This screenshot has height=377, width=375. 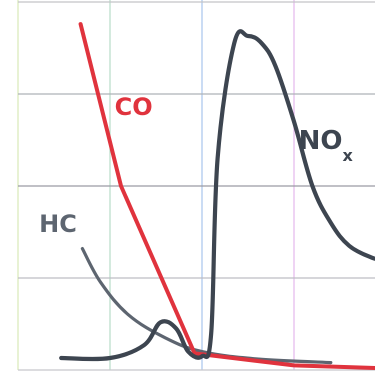 What do you see at coordinates (58, 224) in the screenshot?
I see `hc-label: HC` at bounding box center [58, 224].